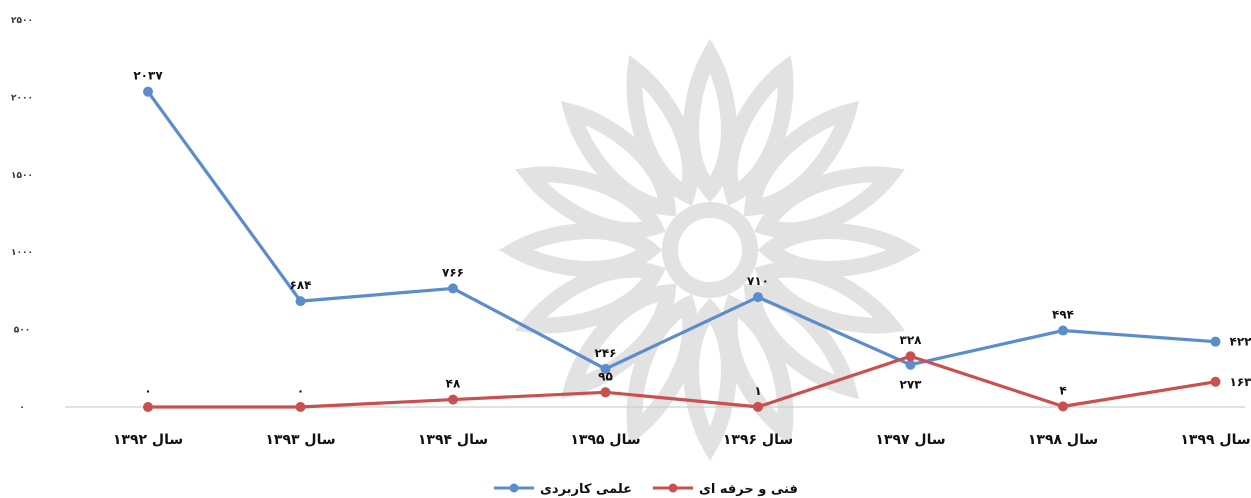 This screenshot has width=1251, height=498. Describe the element at coordinates (453, 272) in the screenshot. I see `data-label: ۷۶۶` at that location.